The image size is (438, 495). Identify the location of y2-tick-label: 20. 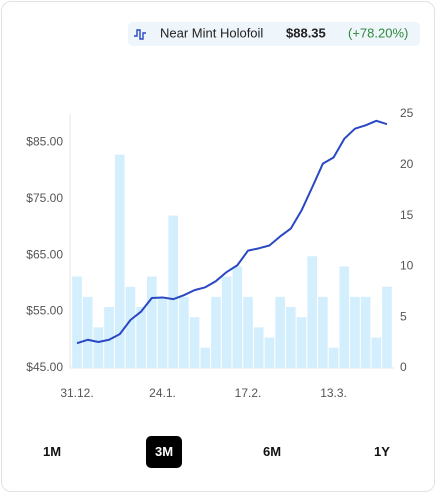
(407, 164).